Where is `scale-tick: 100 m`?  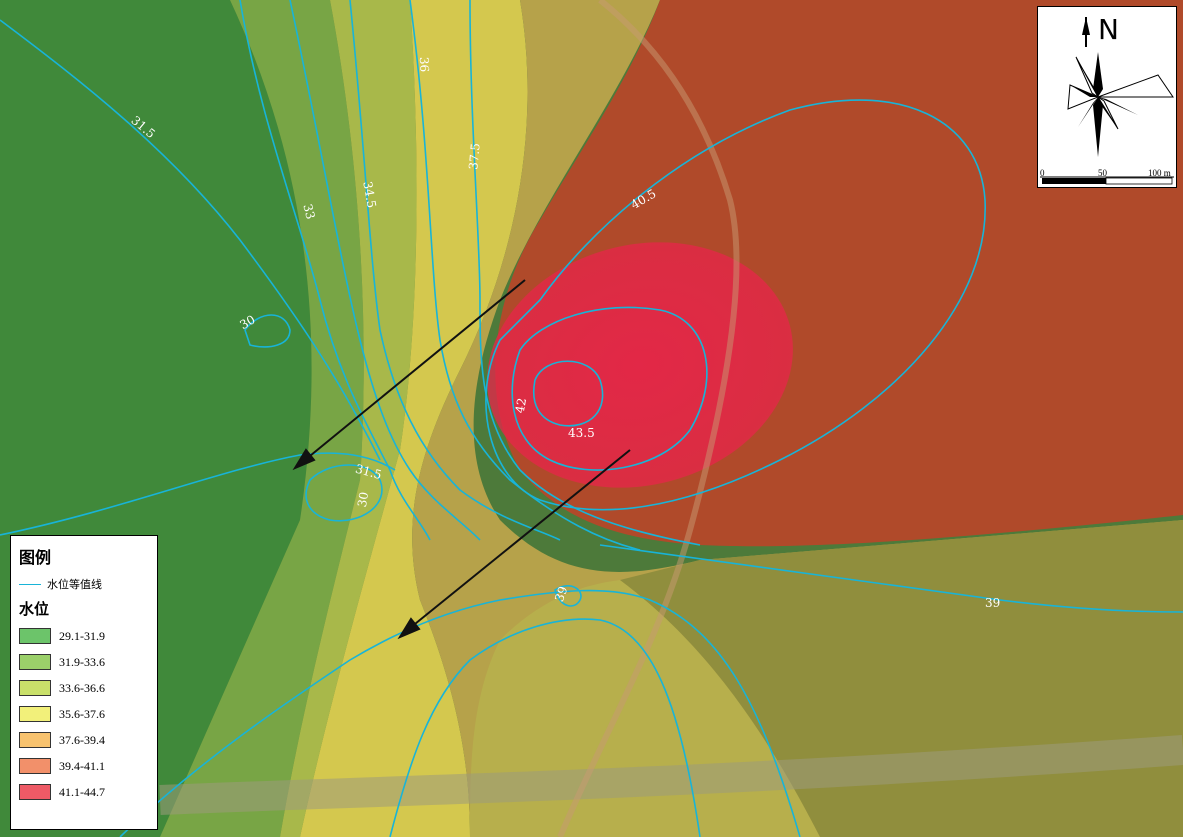 scale-tick: 100 m is located at coordinates (1159, 173).